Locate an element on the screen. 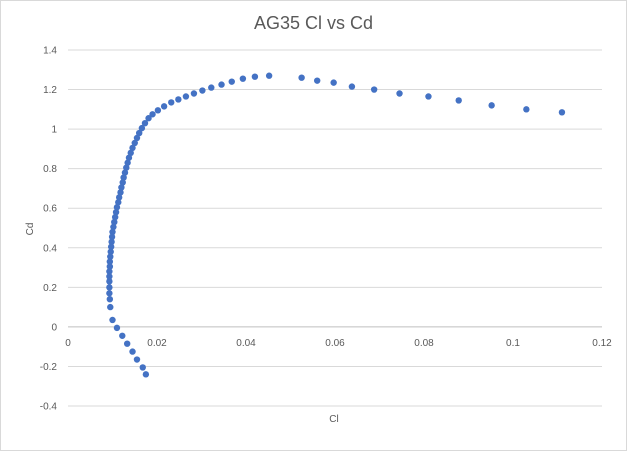  y-tick-label: 1.4 is located at coordinates (50, 51).